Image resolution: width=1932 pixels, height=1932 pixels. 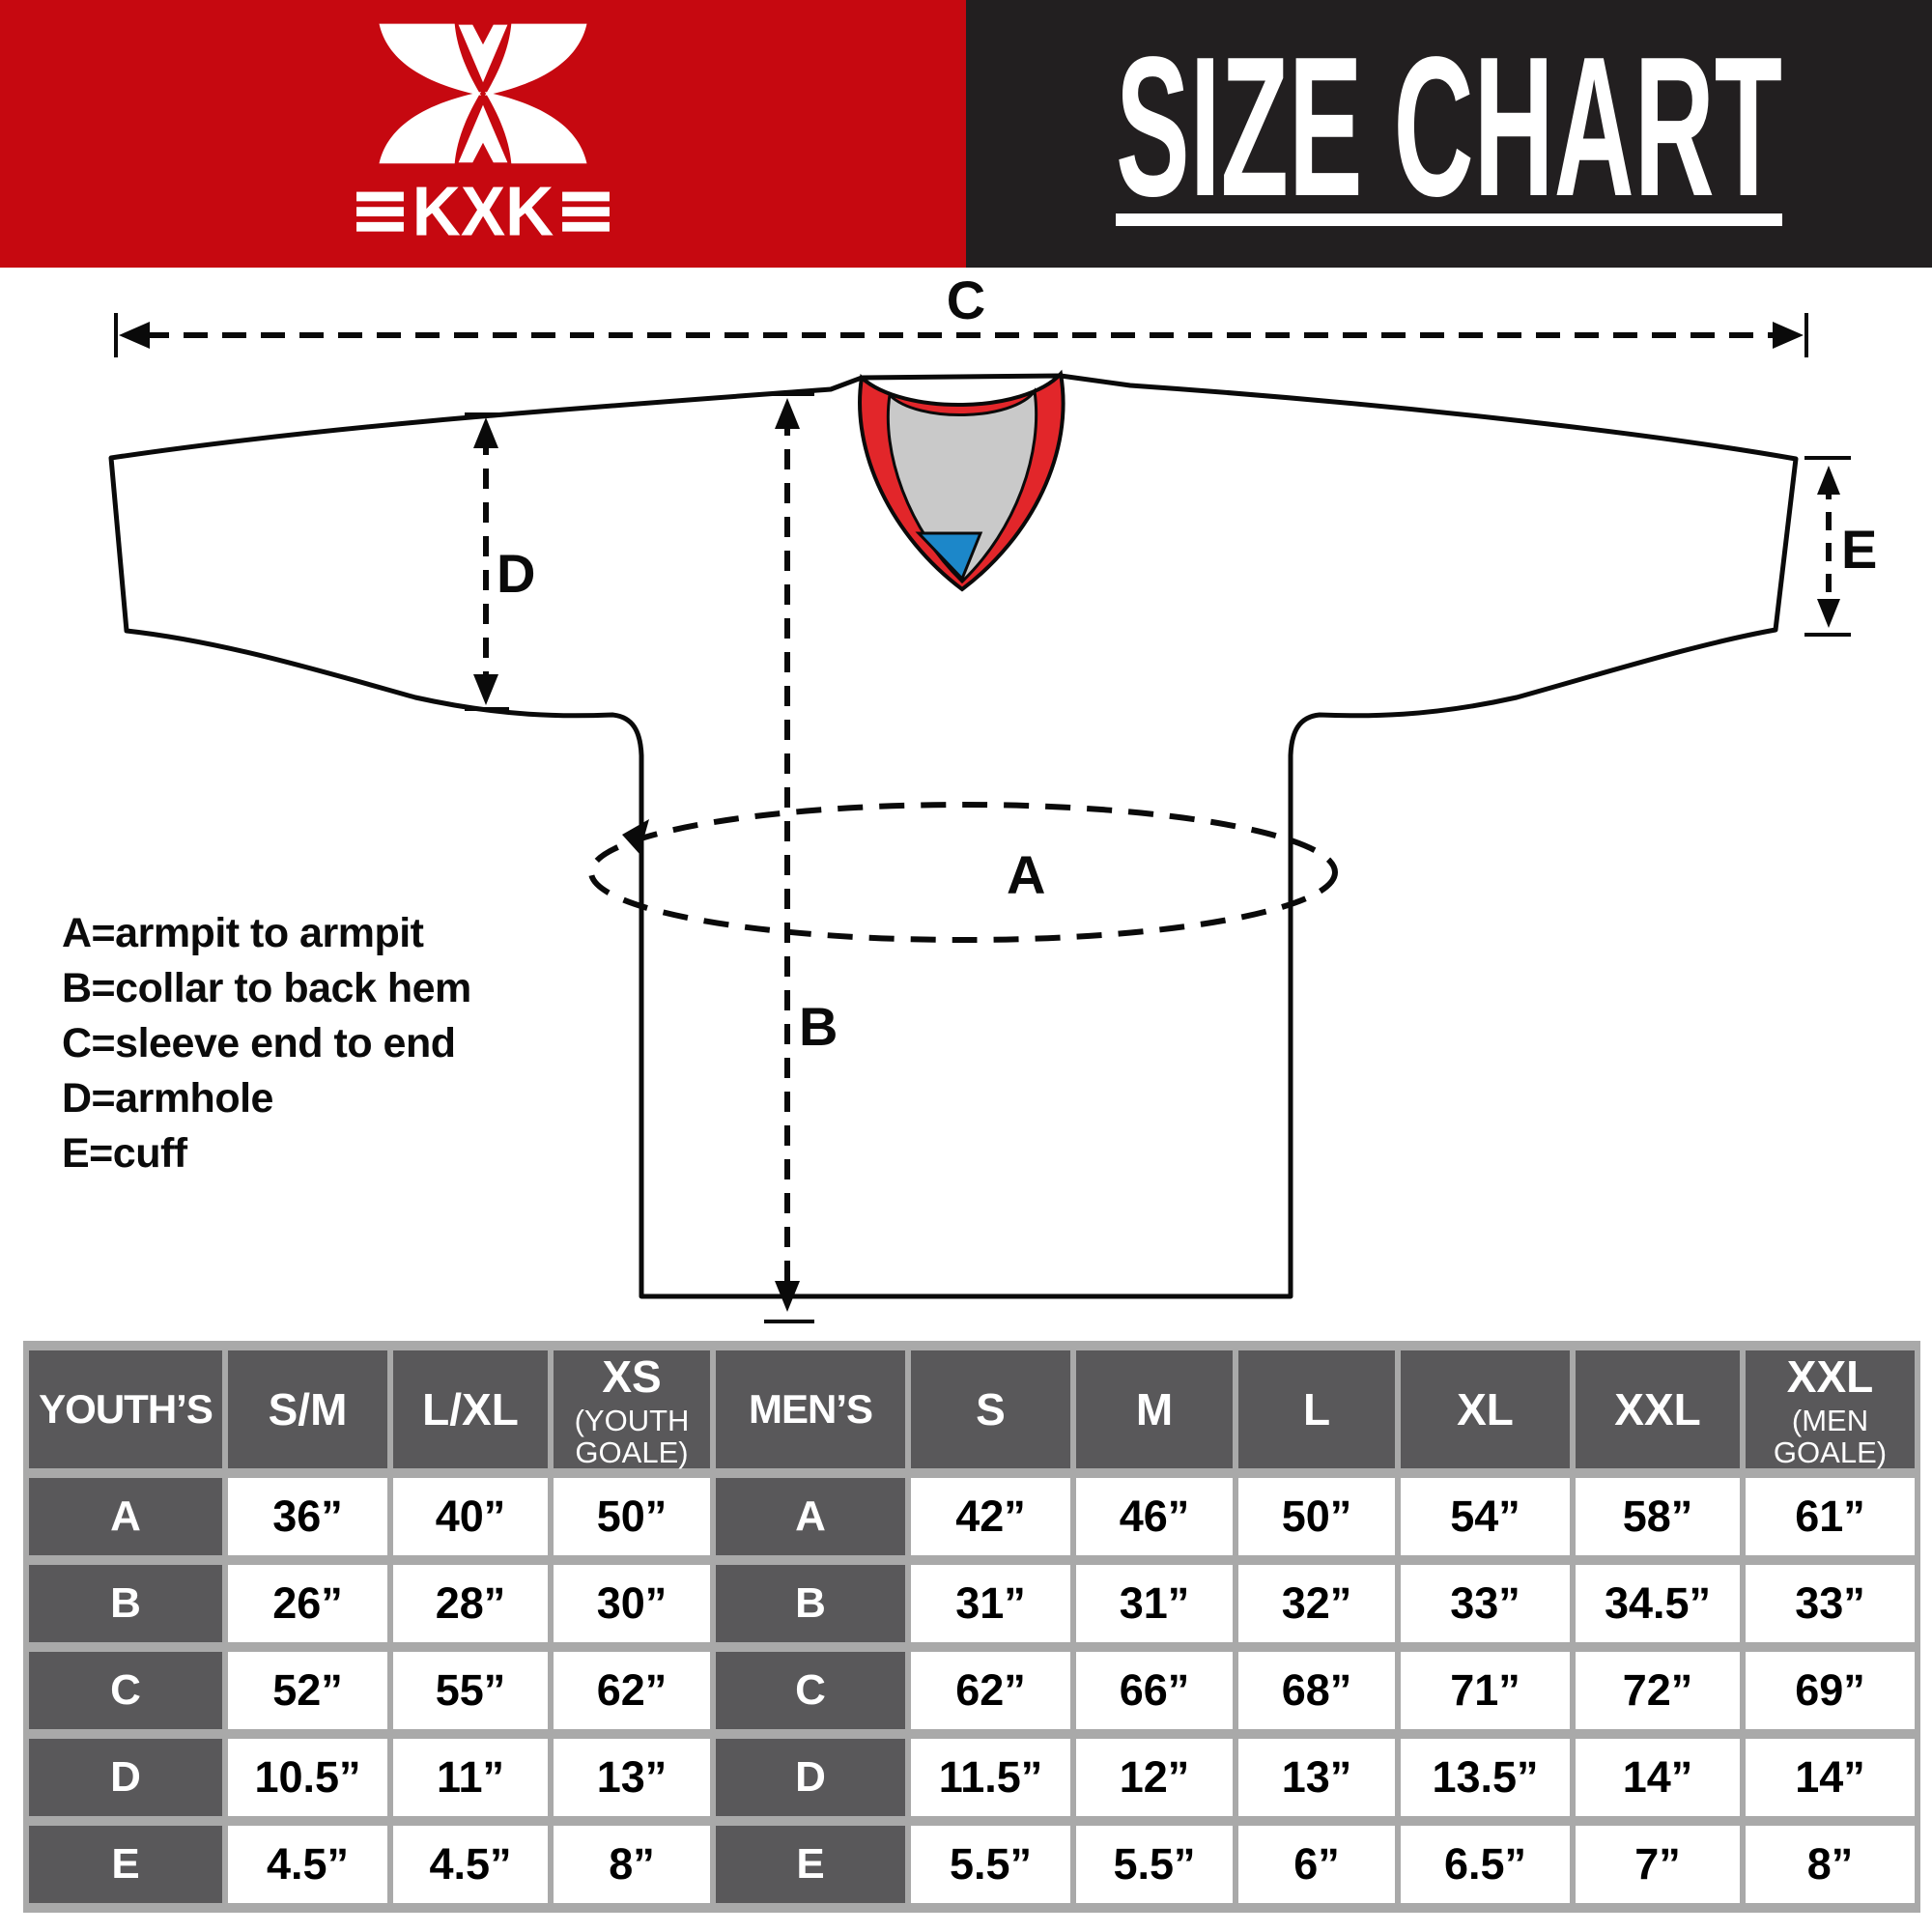 I want to click on cell: 26”, so click(x=307, y=1603).